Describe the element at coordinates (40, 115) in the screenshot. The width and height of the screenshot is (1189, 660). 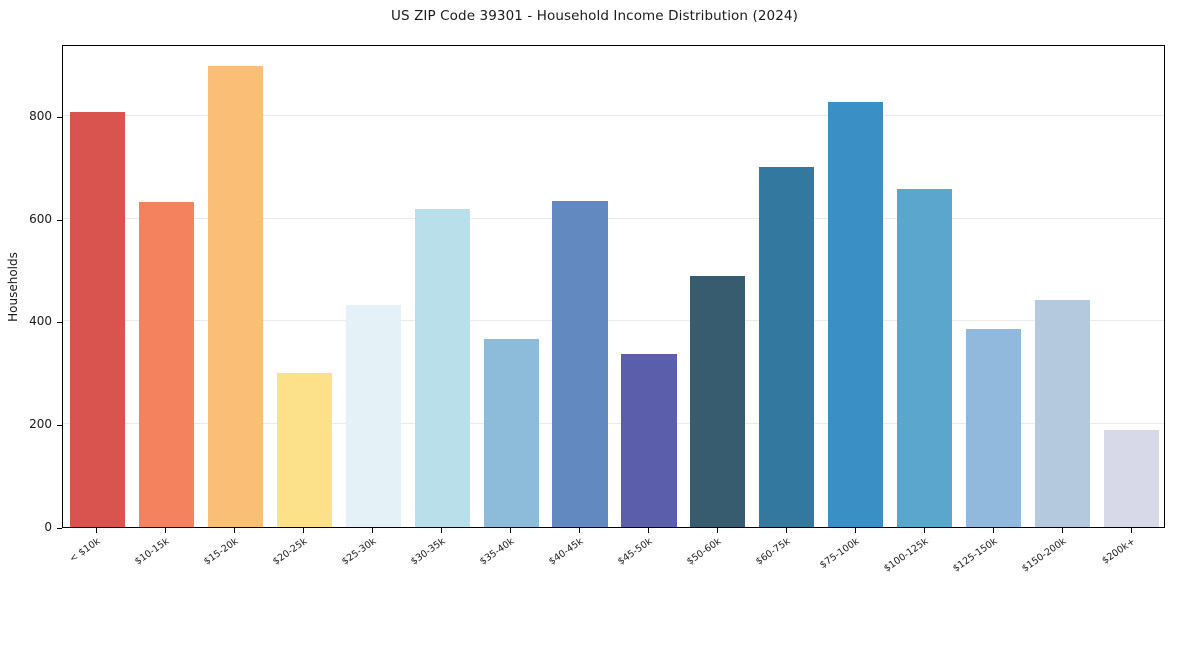
I see `y-tick-label: 800` at that location.